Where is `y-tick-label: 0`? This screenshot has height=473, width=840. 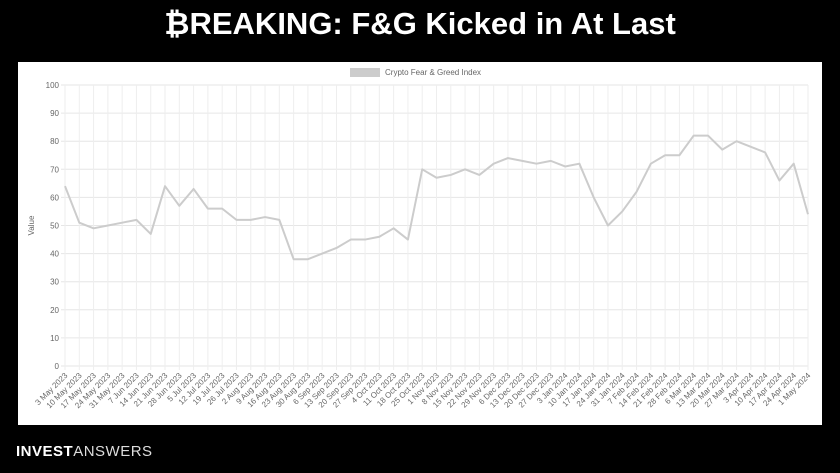 y-tick-label: 0 is located at coordinates (57, 366).